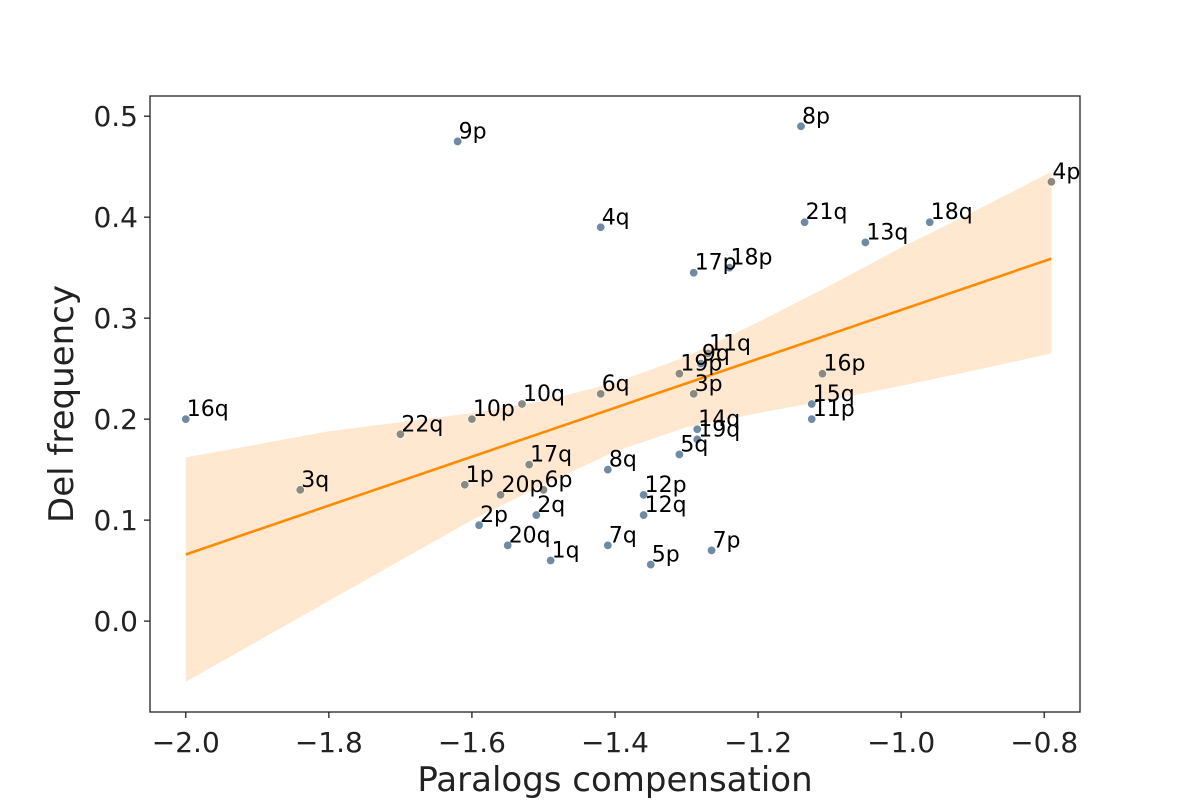 Image resolution: width=1200 pixels, height=800 pixels. I want to click on data-label: 2q, so click(551, 505).